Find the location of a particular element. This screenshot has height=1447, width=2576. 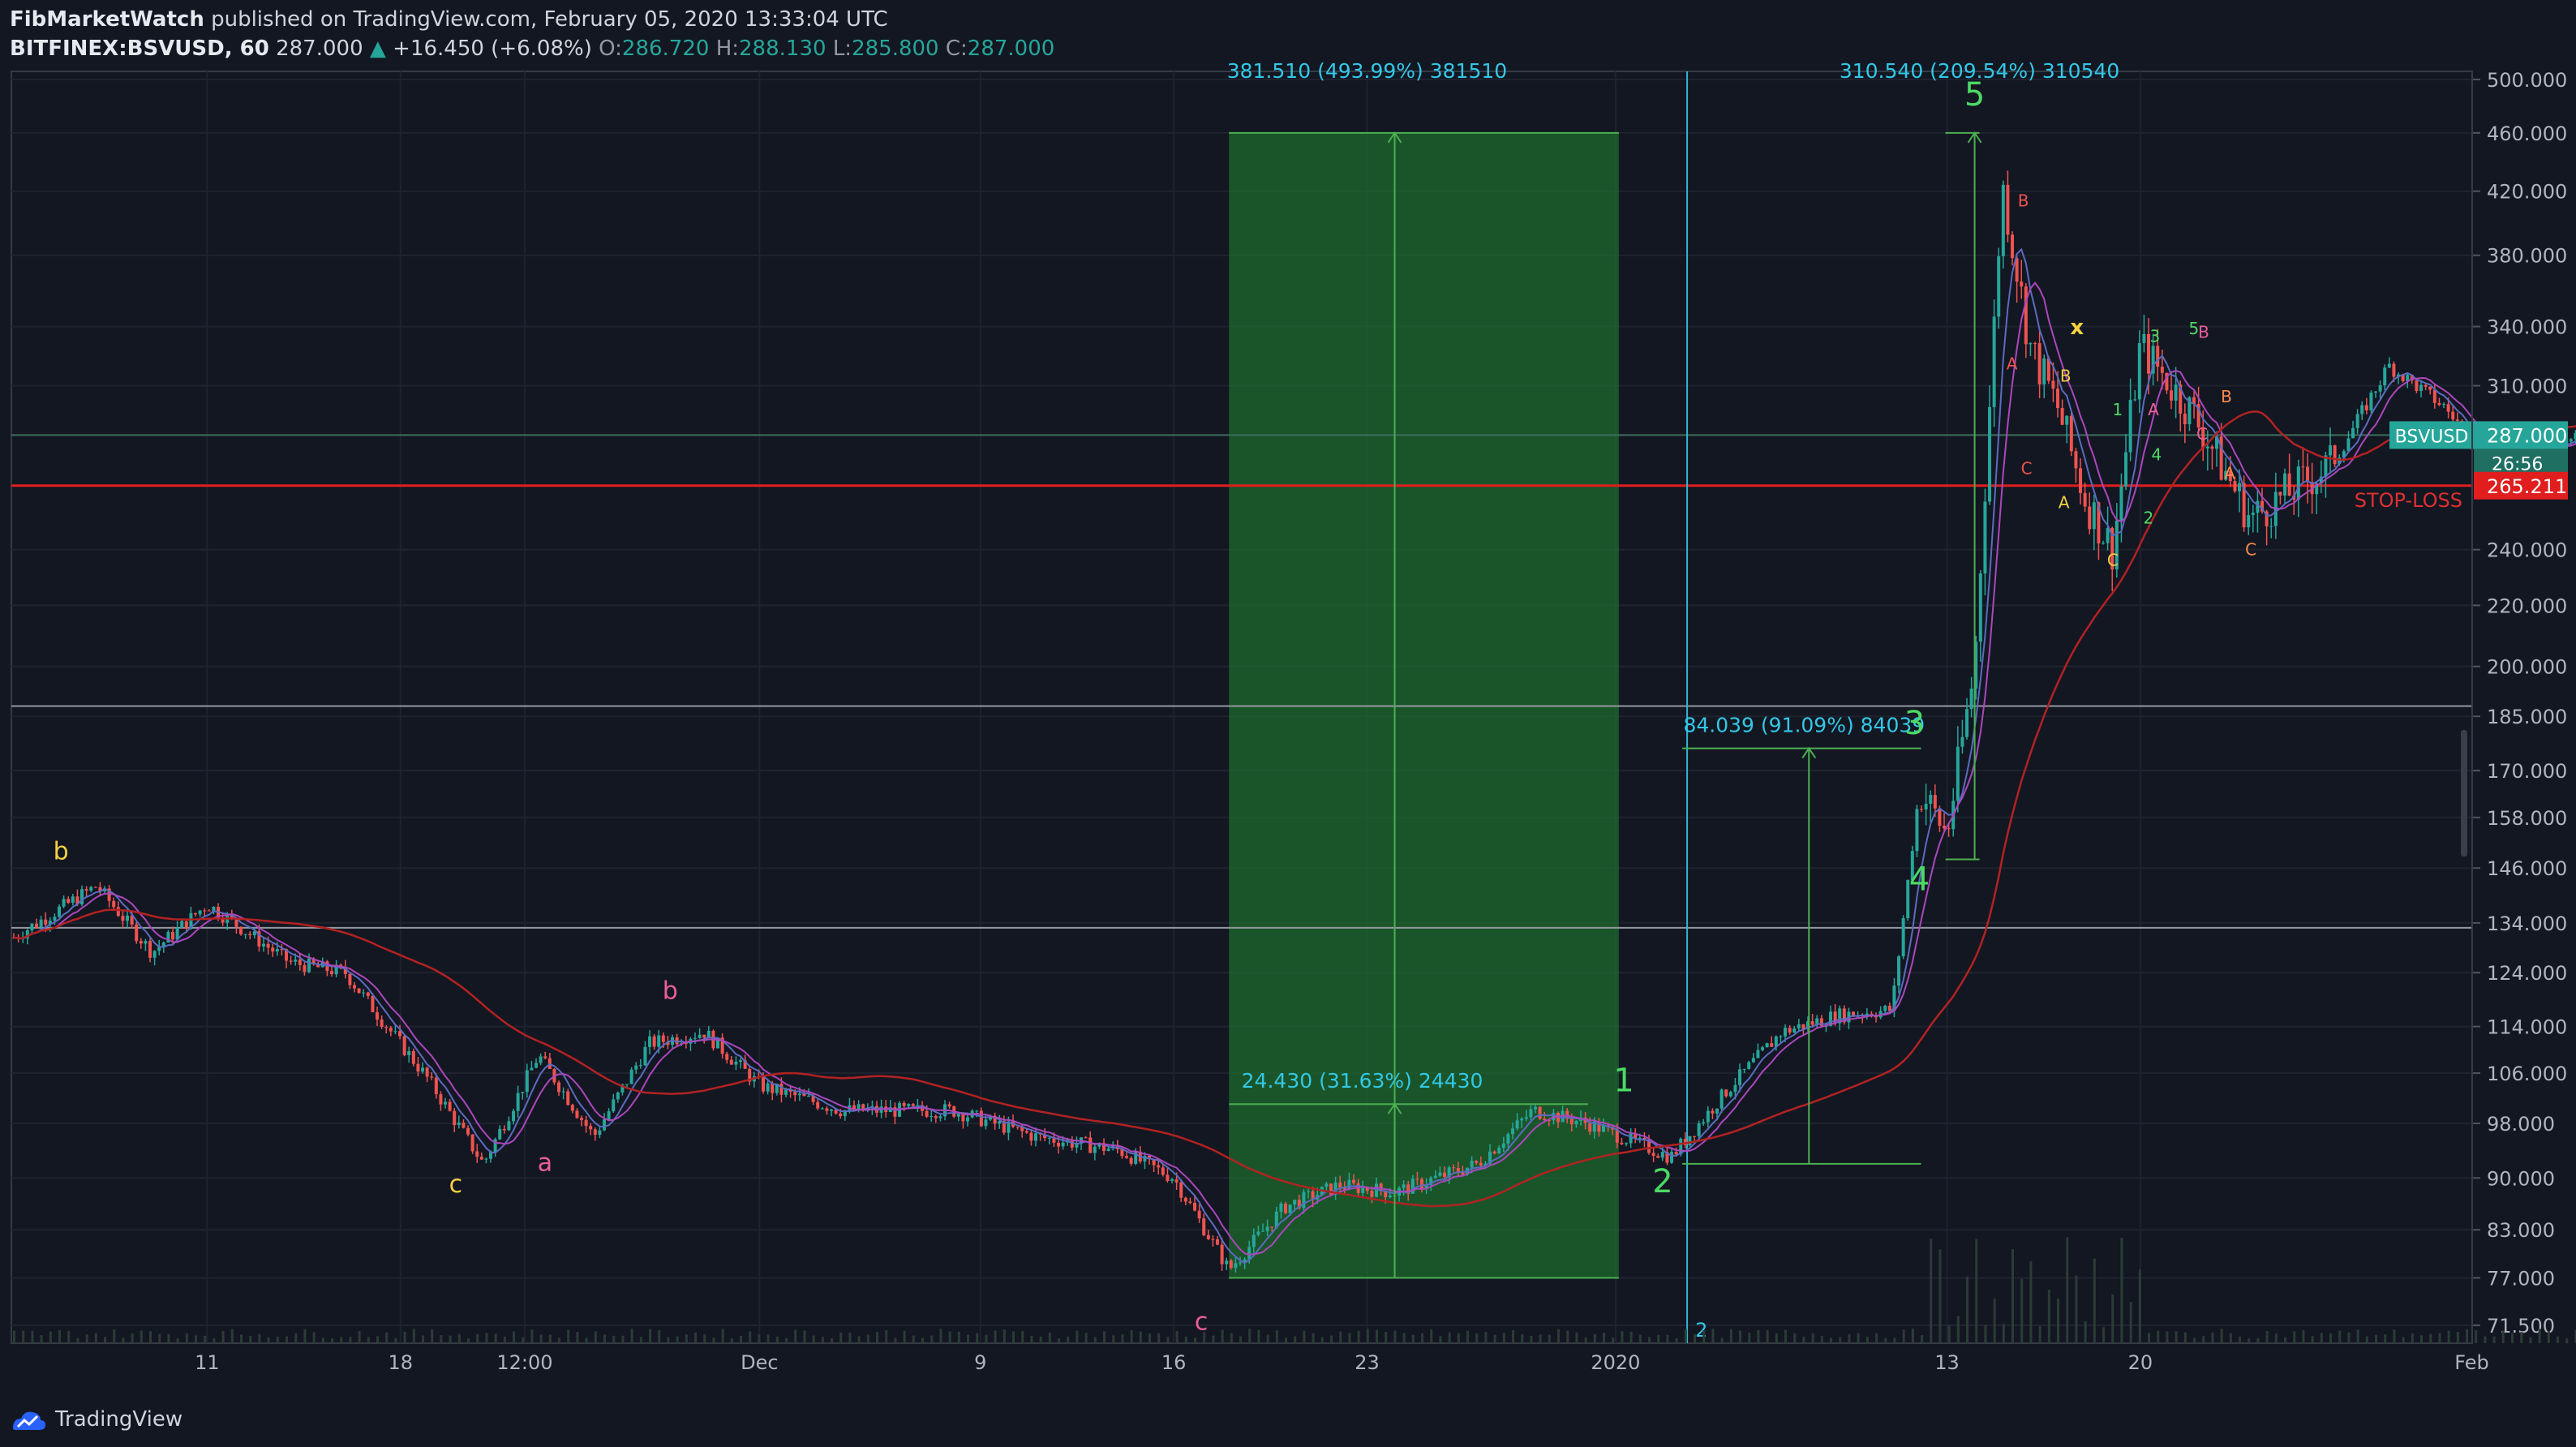

tradingview-logo: TradingView is located at coordinates (96, 1419).